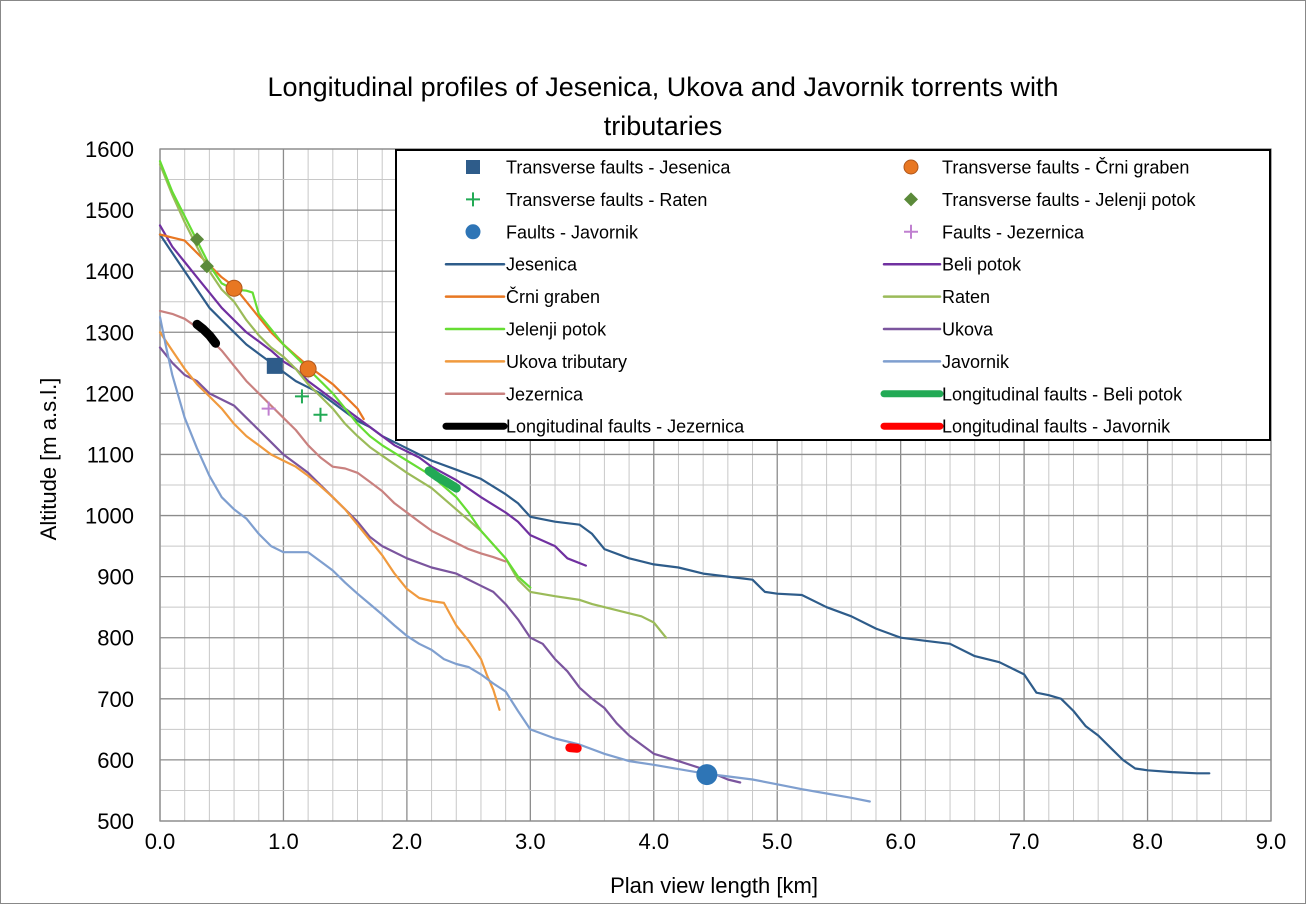  I want to click on series-line-jelenji-potok, so click(345, 374).